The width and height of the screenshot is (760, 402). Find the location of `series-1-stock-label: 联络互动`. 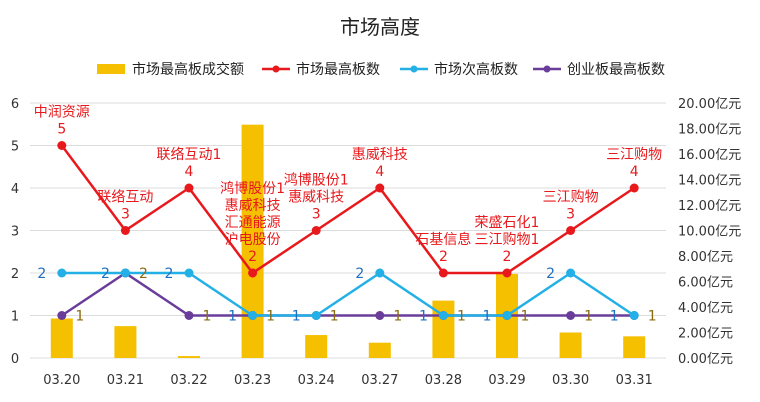

series-1-stock-label: 联络互动 is located at coordinates (125, 198).